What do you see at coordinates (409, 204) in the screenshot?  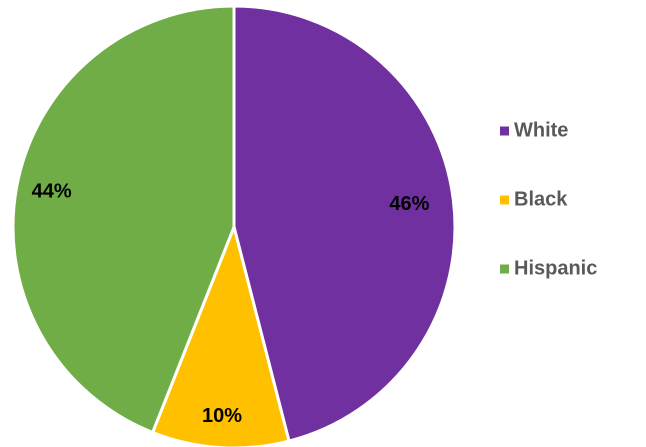 I see `data-label-white: 46%` at bounding box center [409, 204].